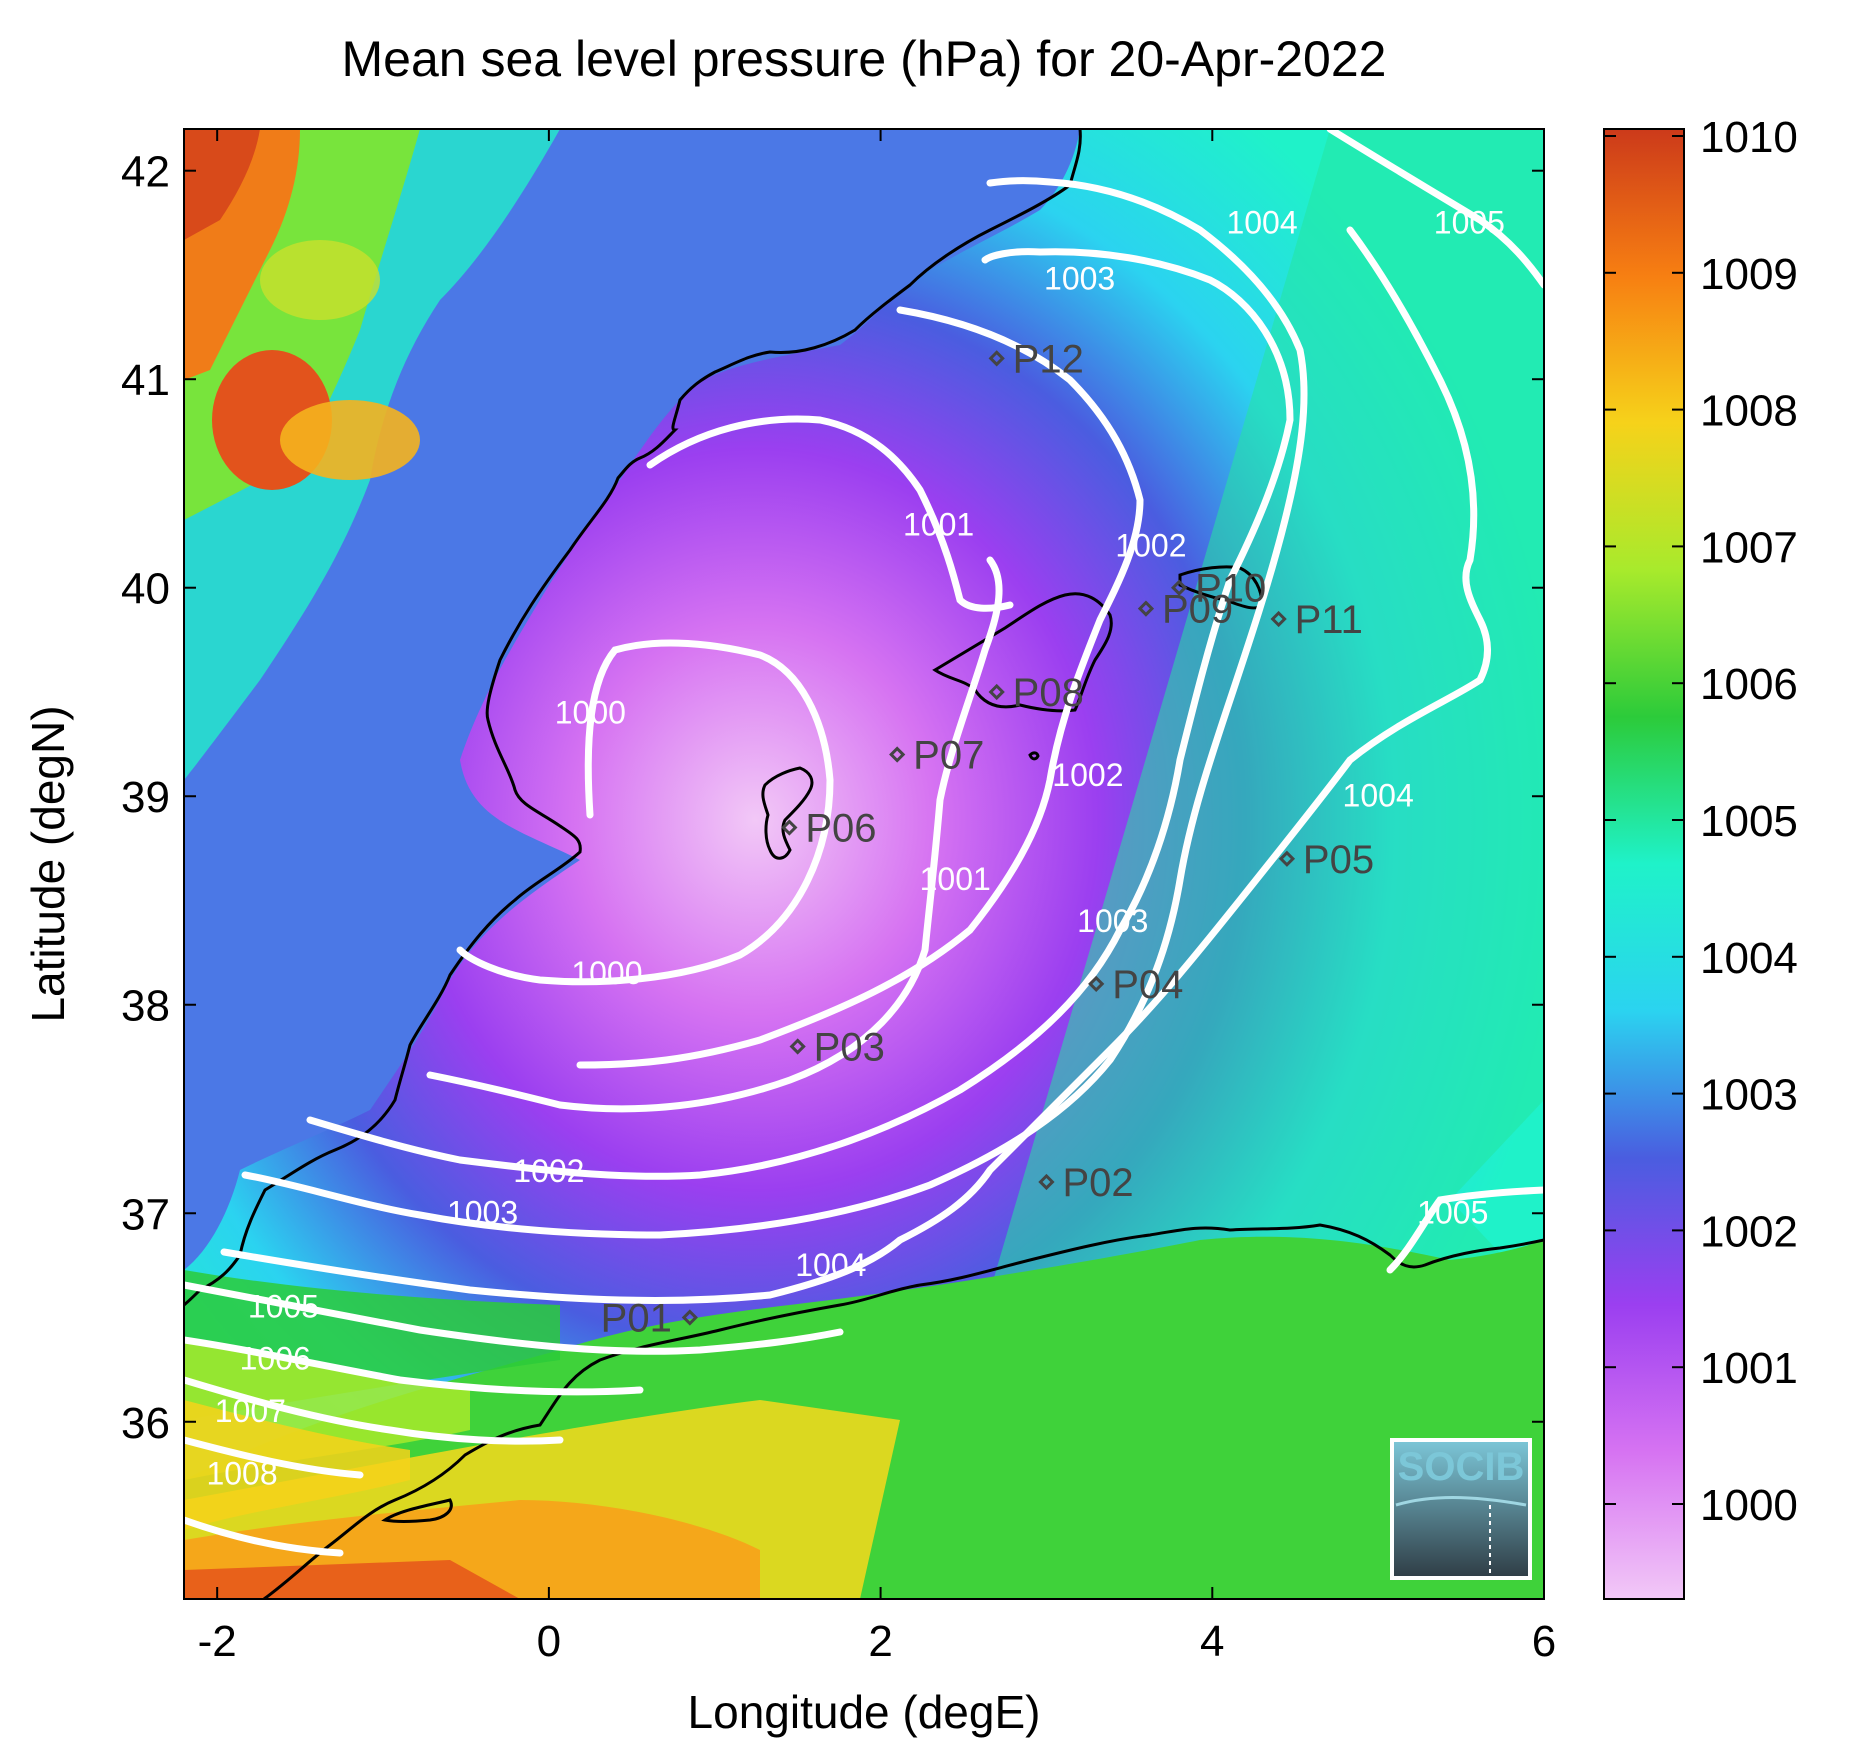 This screenshot has height=1758, width=1854. I want to click on x-tick-label: 2, so click(880, 1641).